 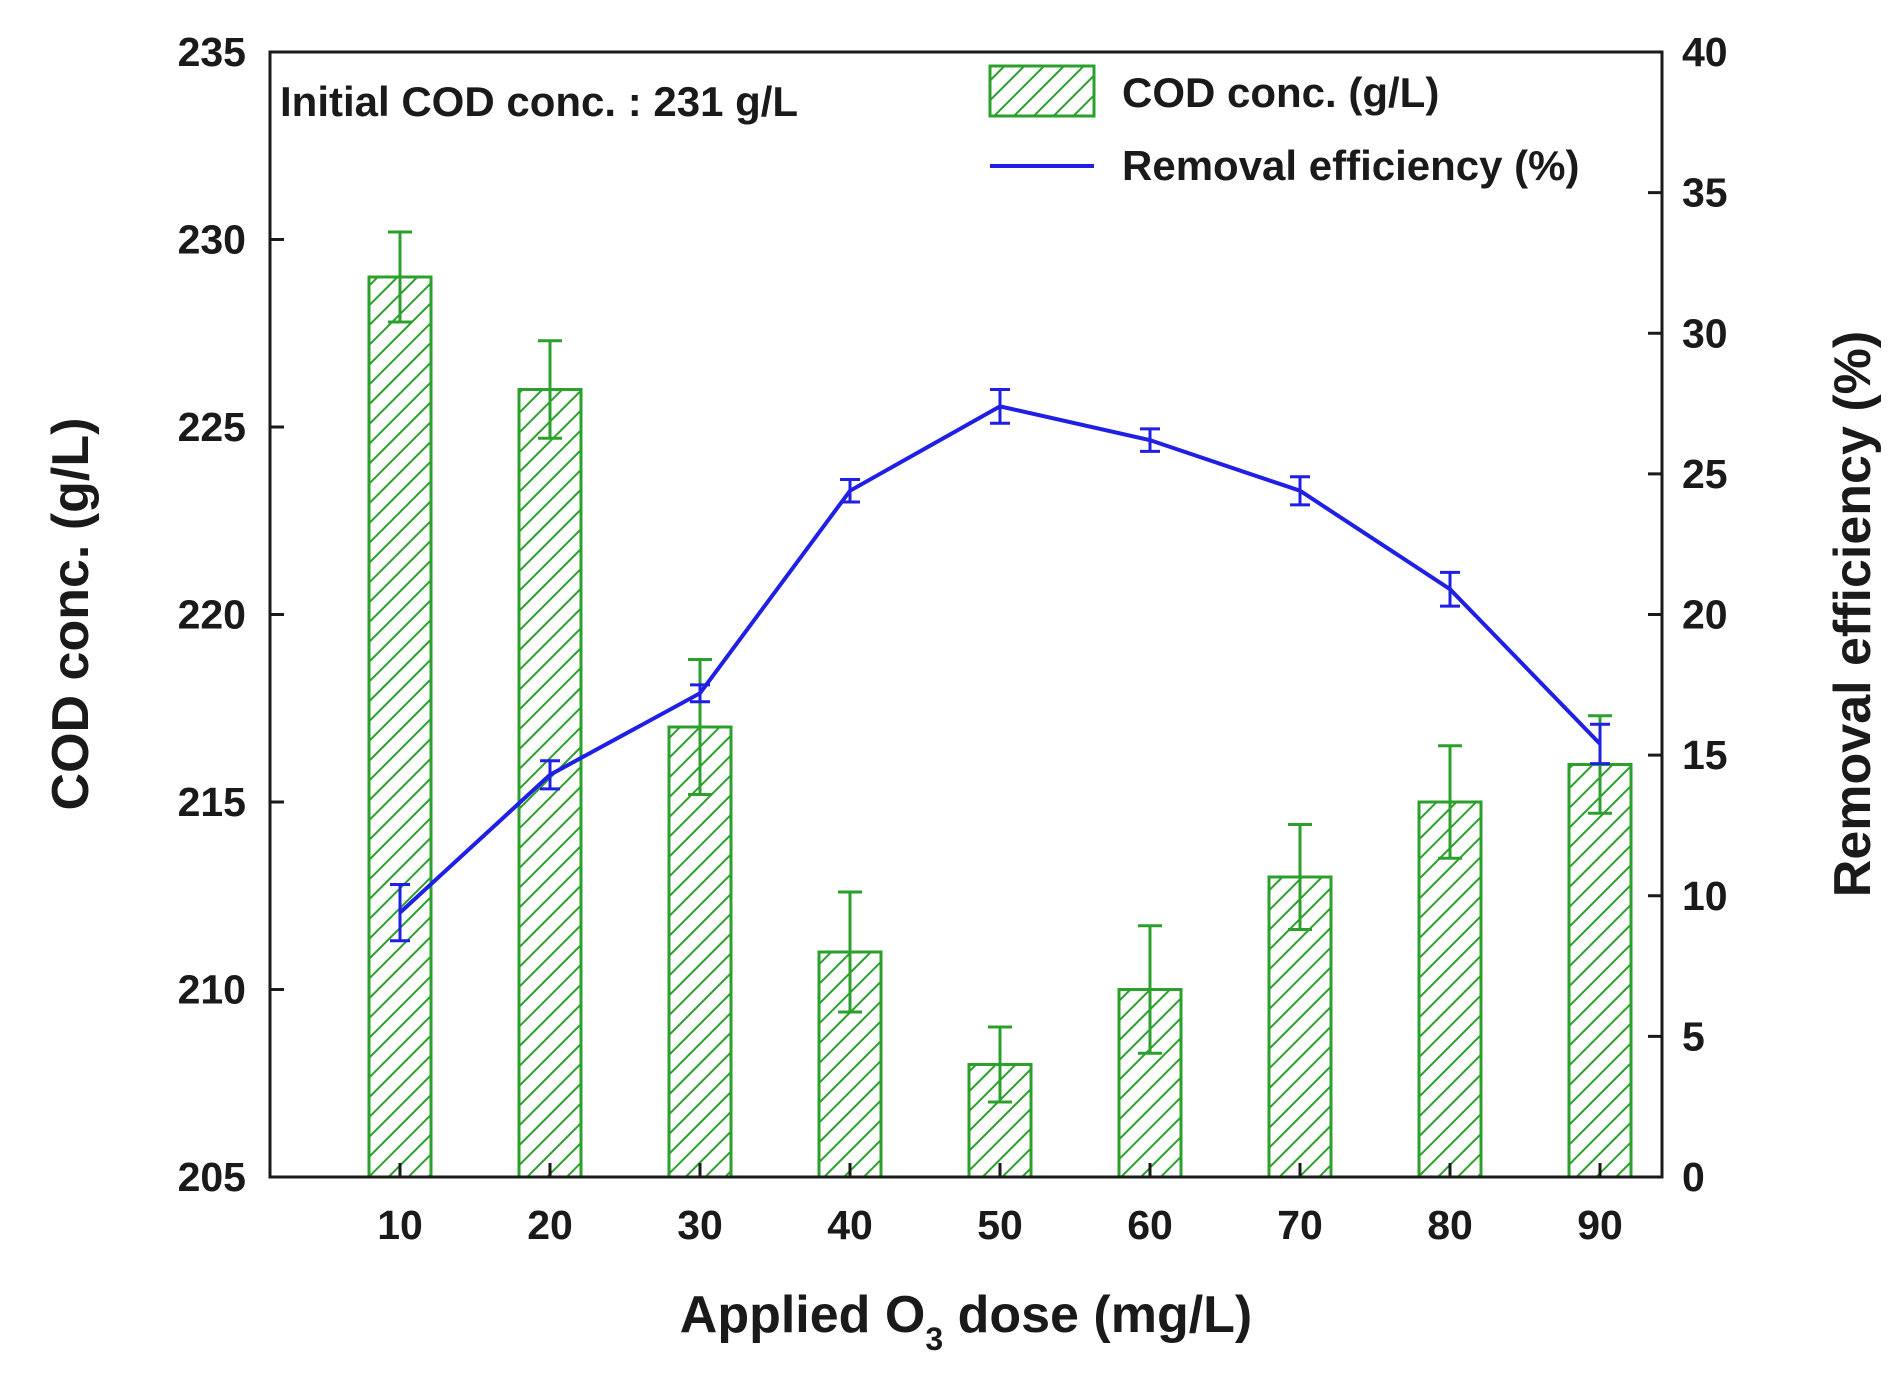 What do you see at coordinates (212, 802) in the screenshot?
I see `y-left-tick-label-215: 215` at bounding box center [212, 802].